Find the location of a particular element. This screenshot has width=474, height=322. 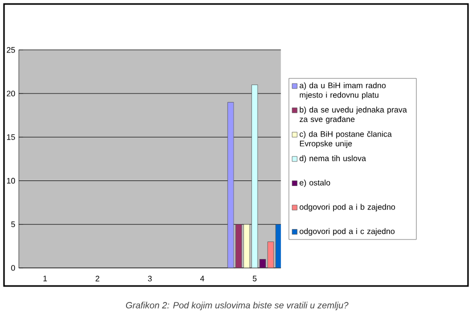

x-tick-label: 5 is located at coordinates (254, 279).